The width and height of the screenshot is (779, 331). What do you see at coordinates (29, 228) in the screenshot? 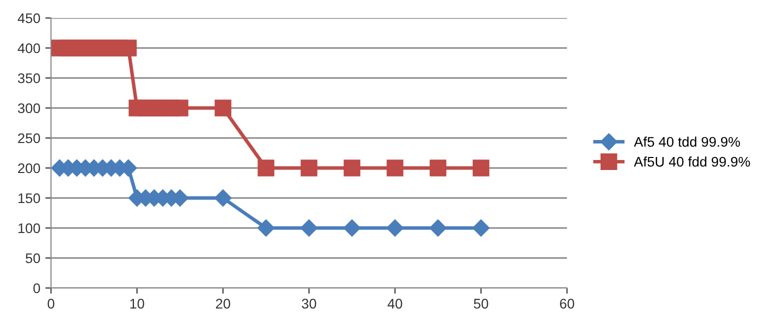
I see `y-tick-label: 100` at bounding box center [29, 228].